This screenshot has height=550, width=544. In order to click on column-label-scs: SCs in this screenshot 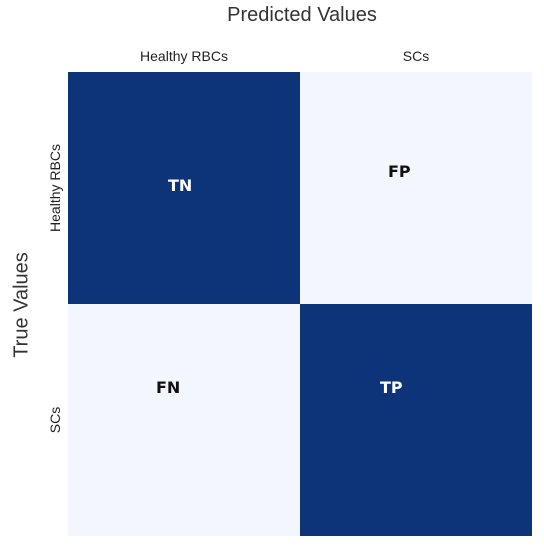, I will do `click(416, 56)`.